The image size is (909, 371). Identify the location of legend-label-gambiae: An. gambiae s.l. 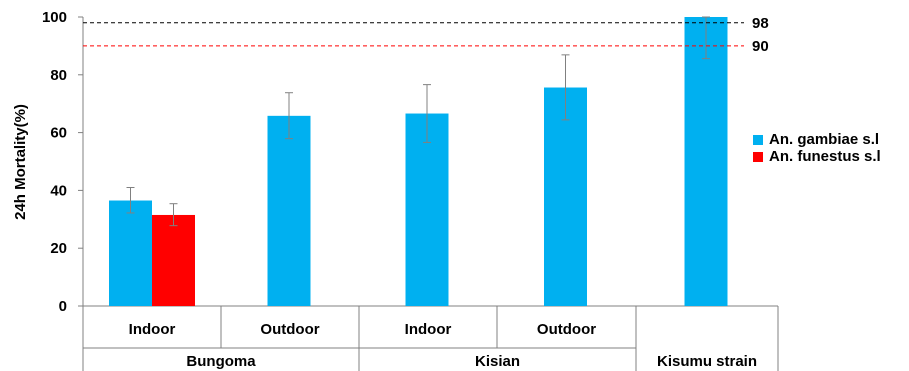
(824, 139).